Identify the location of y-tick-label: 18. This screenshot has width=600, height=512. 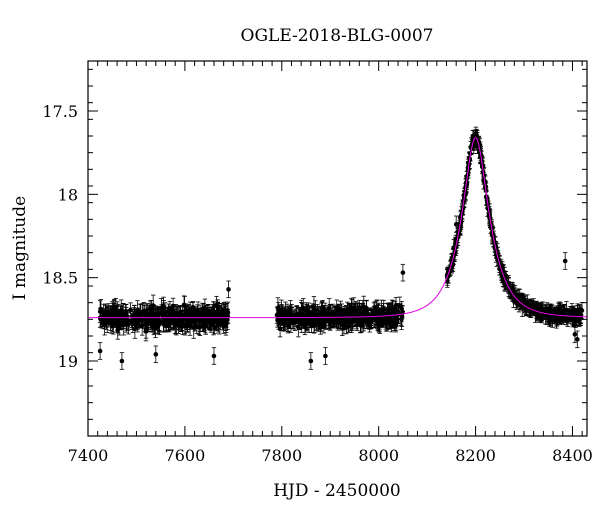
(68, 194).